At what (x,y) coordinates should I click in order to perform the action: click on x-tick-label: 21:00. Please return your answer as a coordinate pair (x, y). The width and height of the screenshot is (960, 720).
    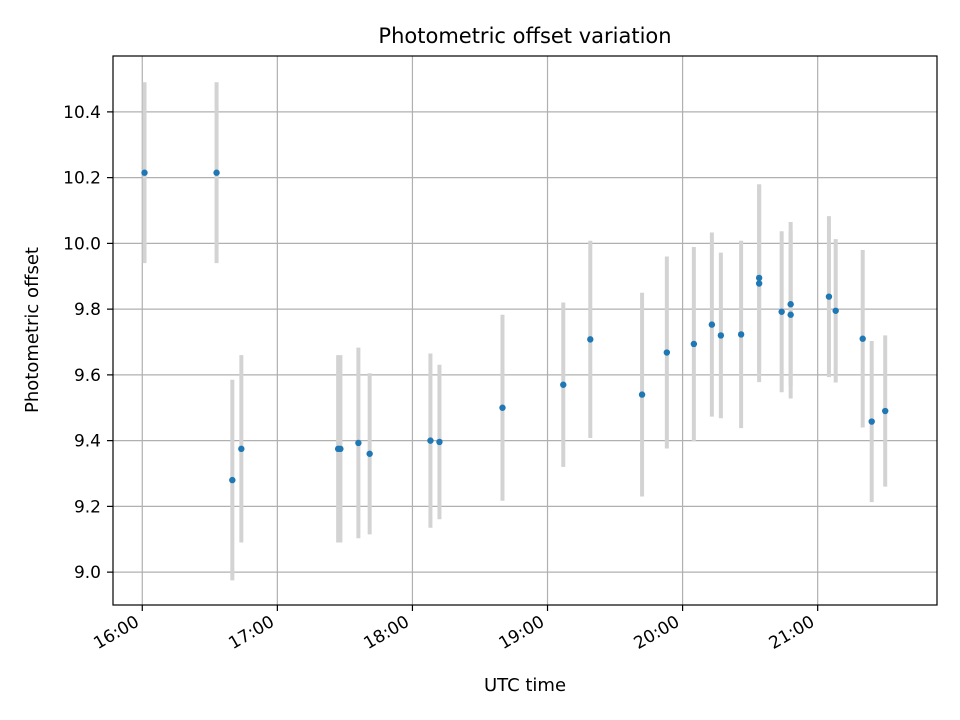
    Looking at the image, I should click on (792, 633).